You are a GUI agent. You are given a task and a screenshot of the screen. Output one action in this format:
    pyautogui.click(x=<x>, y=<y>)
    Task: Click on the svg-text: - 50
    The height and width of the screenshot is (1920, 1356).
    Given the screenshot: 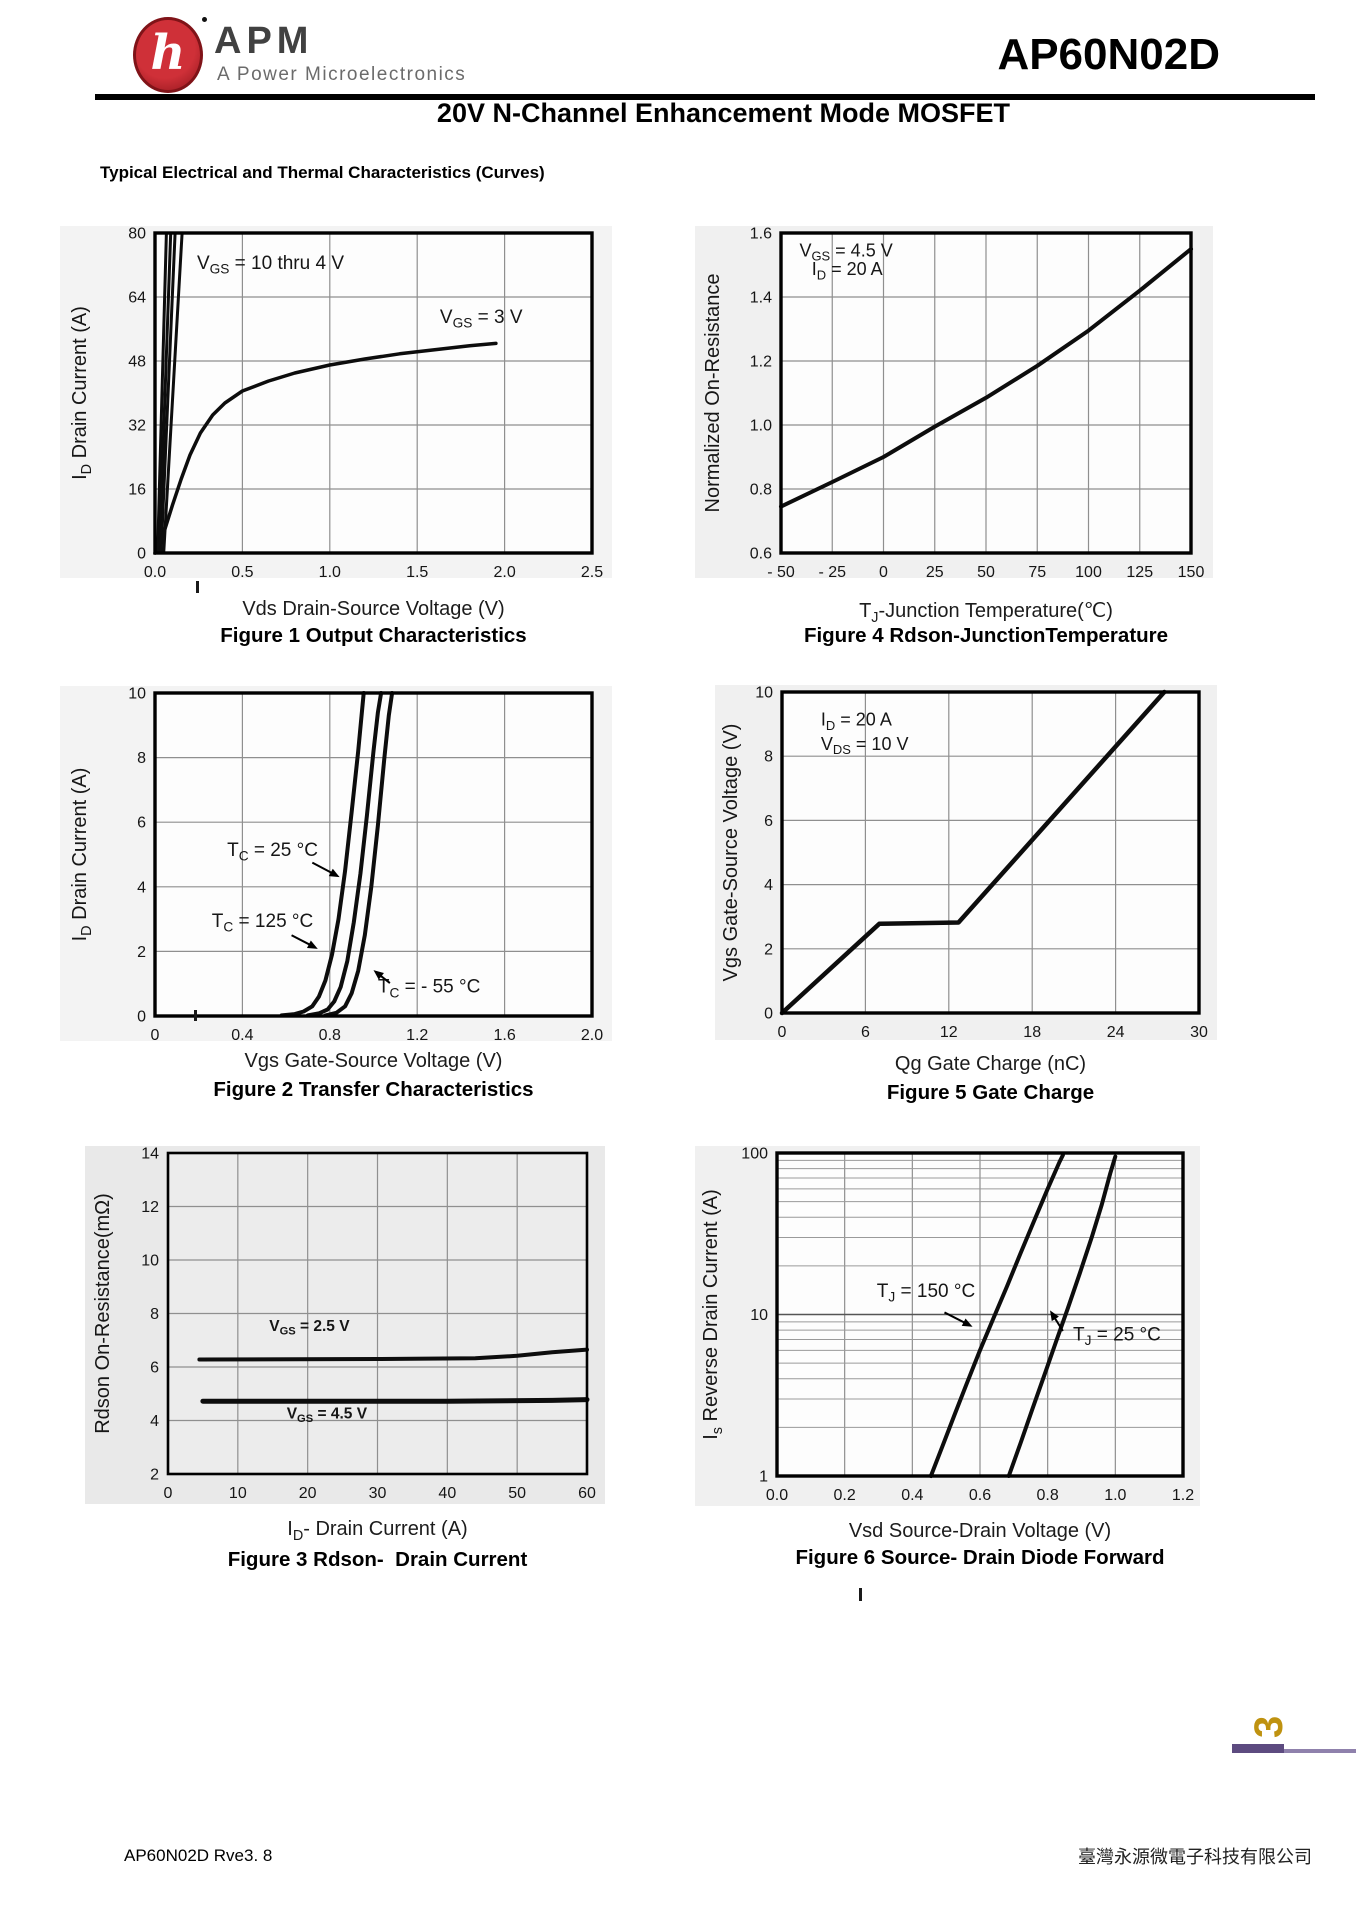 What is the action you would take?
    pyautogui.click(x=781, y=571)
    